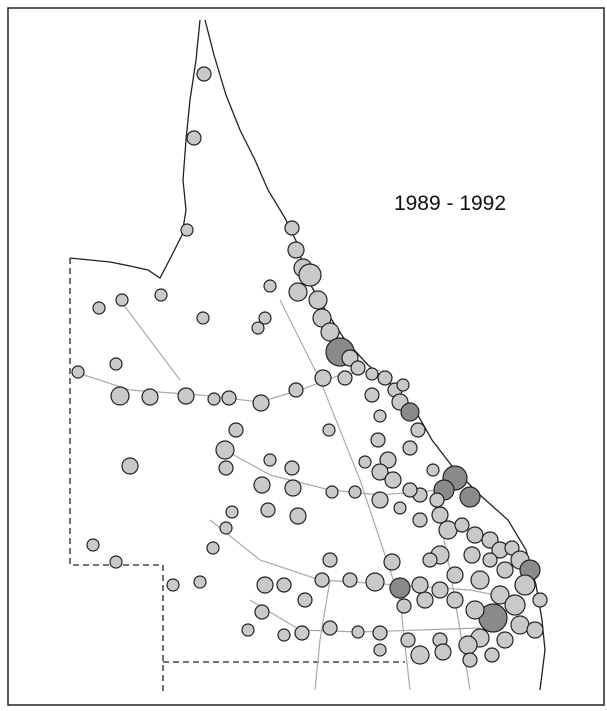 This screenshot has width=607, height=711. What do you see at coordinates (450, 203) in the screenshot?
I see `map-title: 1989 - 1992` at bounding box center [450, 203].